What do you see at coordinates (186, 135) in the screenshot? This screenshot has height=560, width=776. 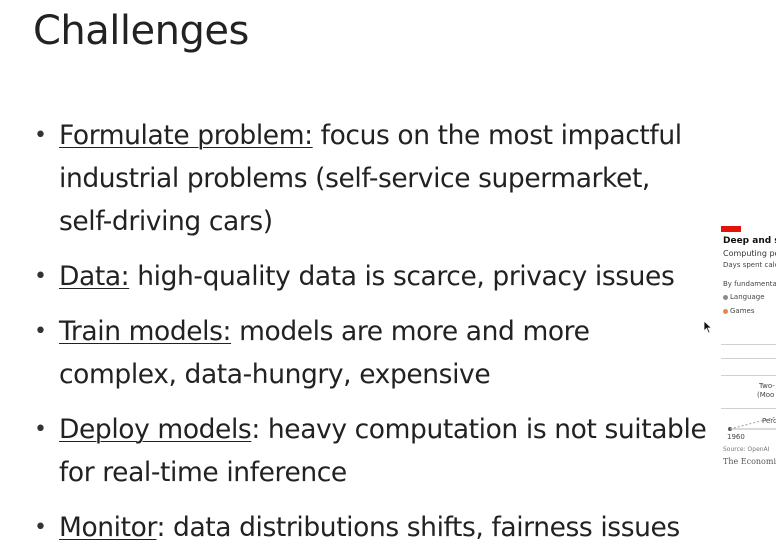 I see `bullet-term: Formulate problem:` at bounding box center [186, 135].